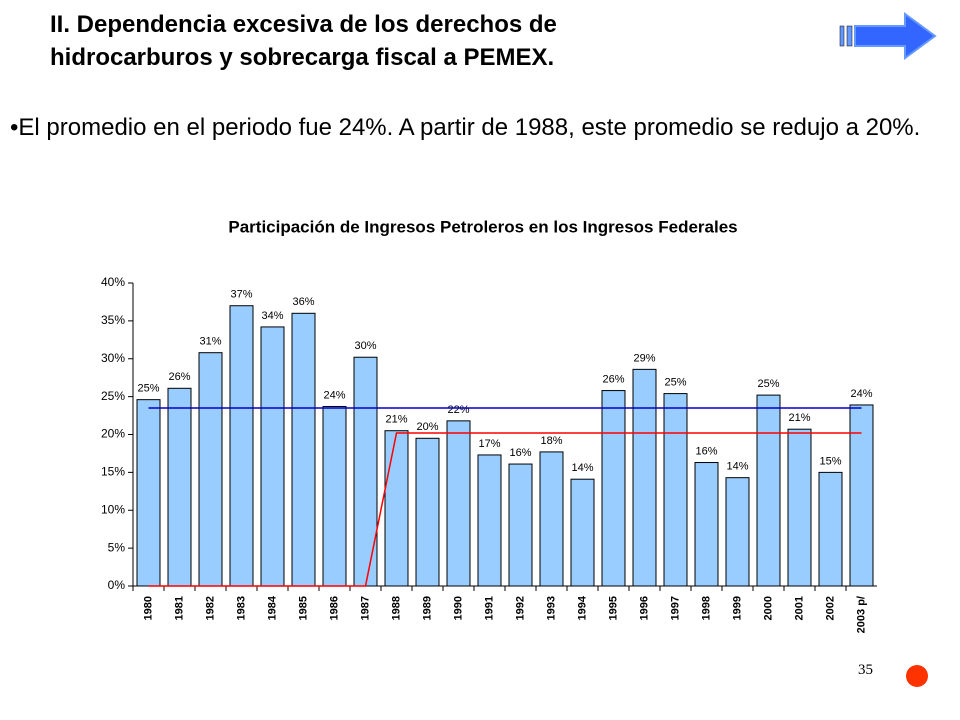 This screenshot has width=960, height=720. What do you see at coordinates (706, 608) in the screenshot?
I see `x-tick-label: 1998` at bounding box center [706, 608].